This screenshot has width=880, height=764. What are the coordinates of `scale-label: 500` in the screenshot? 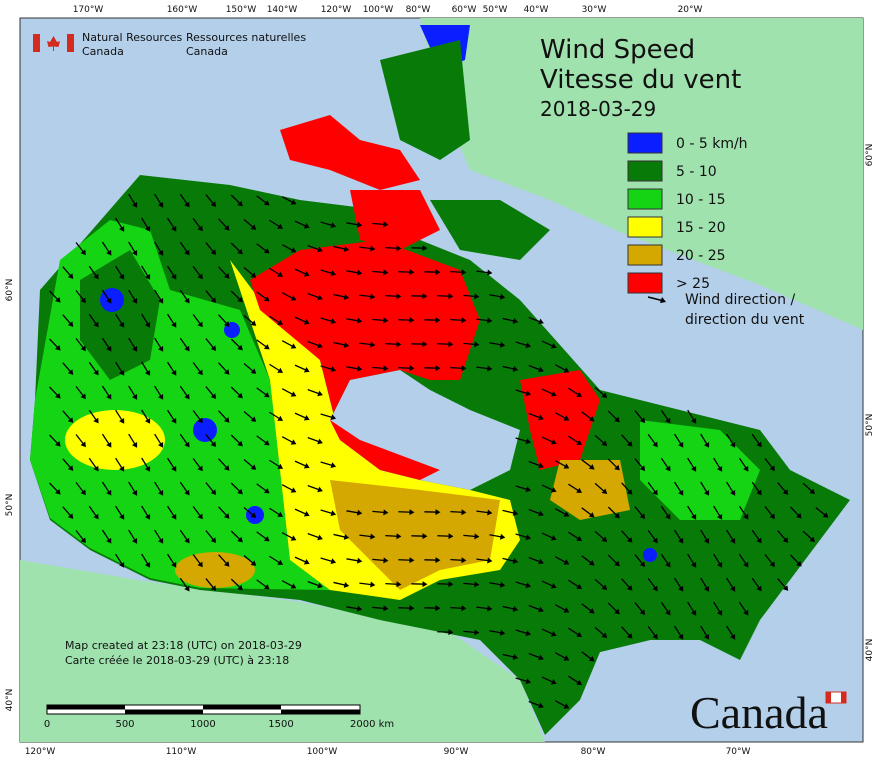 It's located at (124, 724).